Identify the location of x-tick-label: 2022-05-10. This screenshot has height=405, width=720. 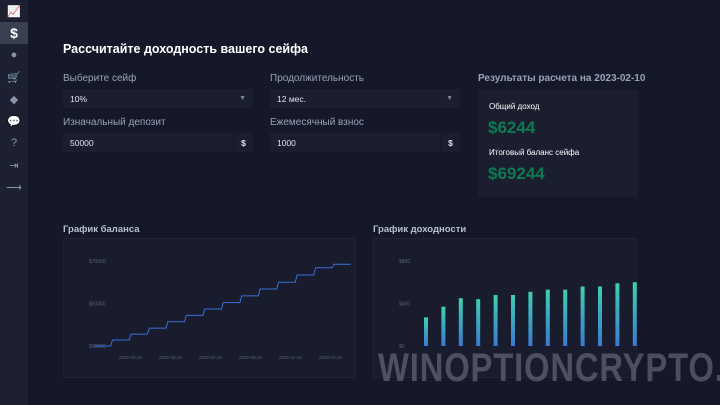
(171, 357).